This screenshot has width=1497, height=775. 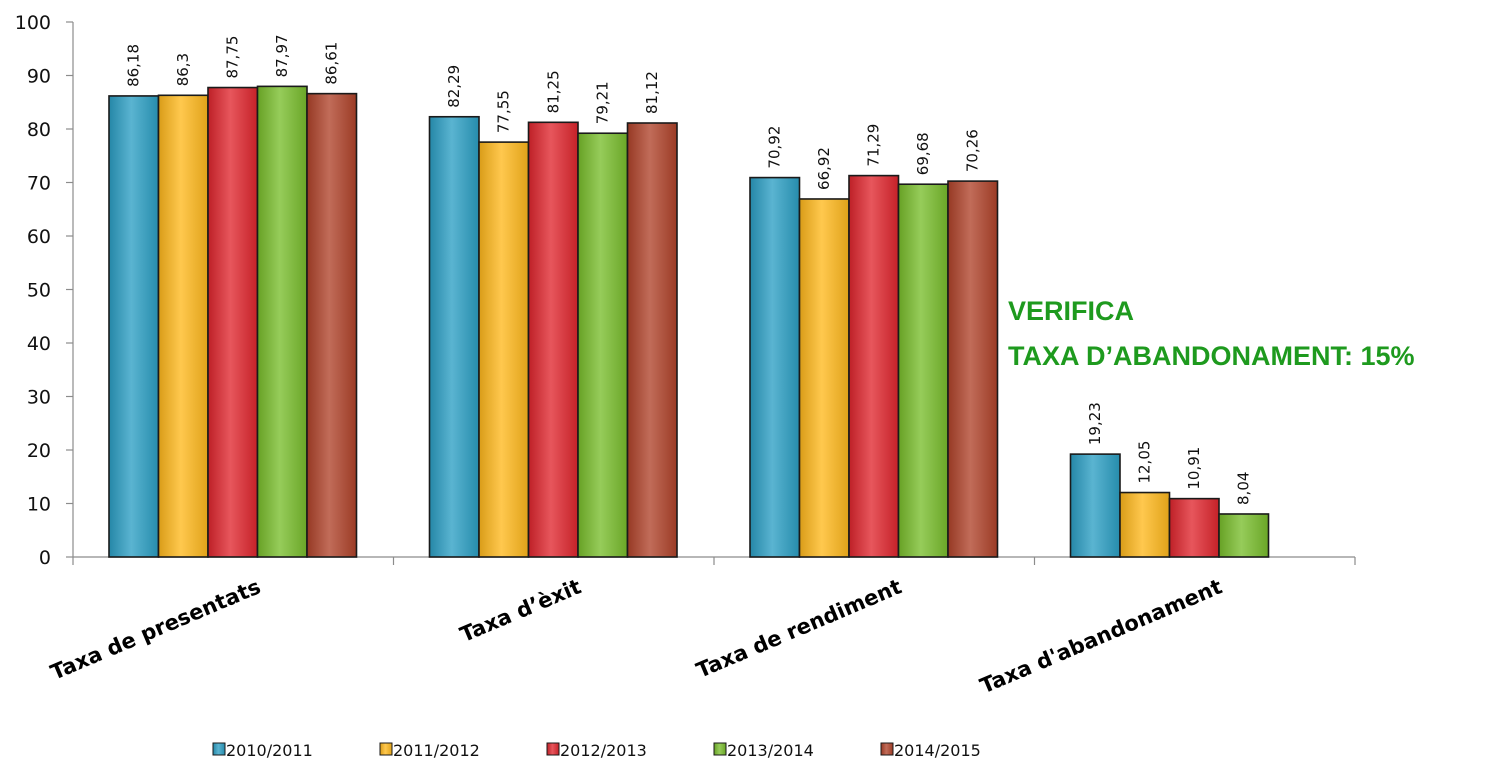 What do you see at coordinates (923, 153) in the screenshot?
I see `data-label: 69,68` at bounding box center [923, 153].